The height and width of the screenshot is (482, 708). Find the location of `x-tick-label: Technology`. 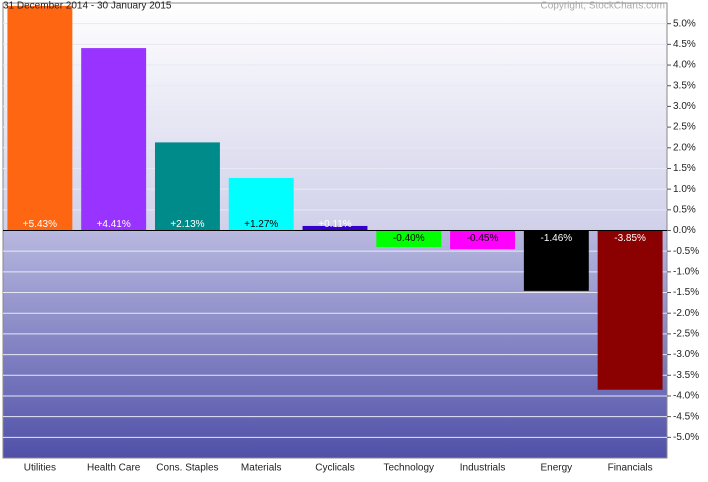

x-tick-label: Technology is located at coordinates (408, 468).